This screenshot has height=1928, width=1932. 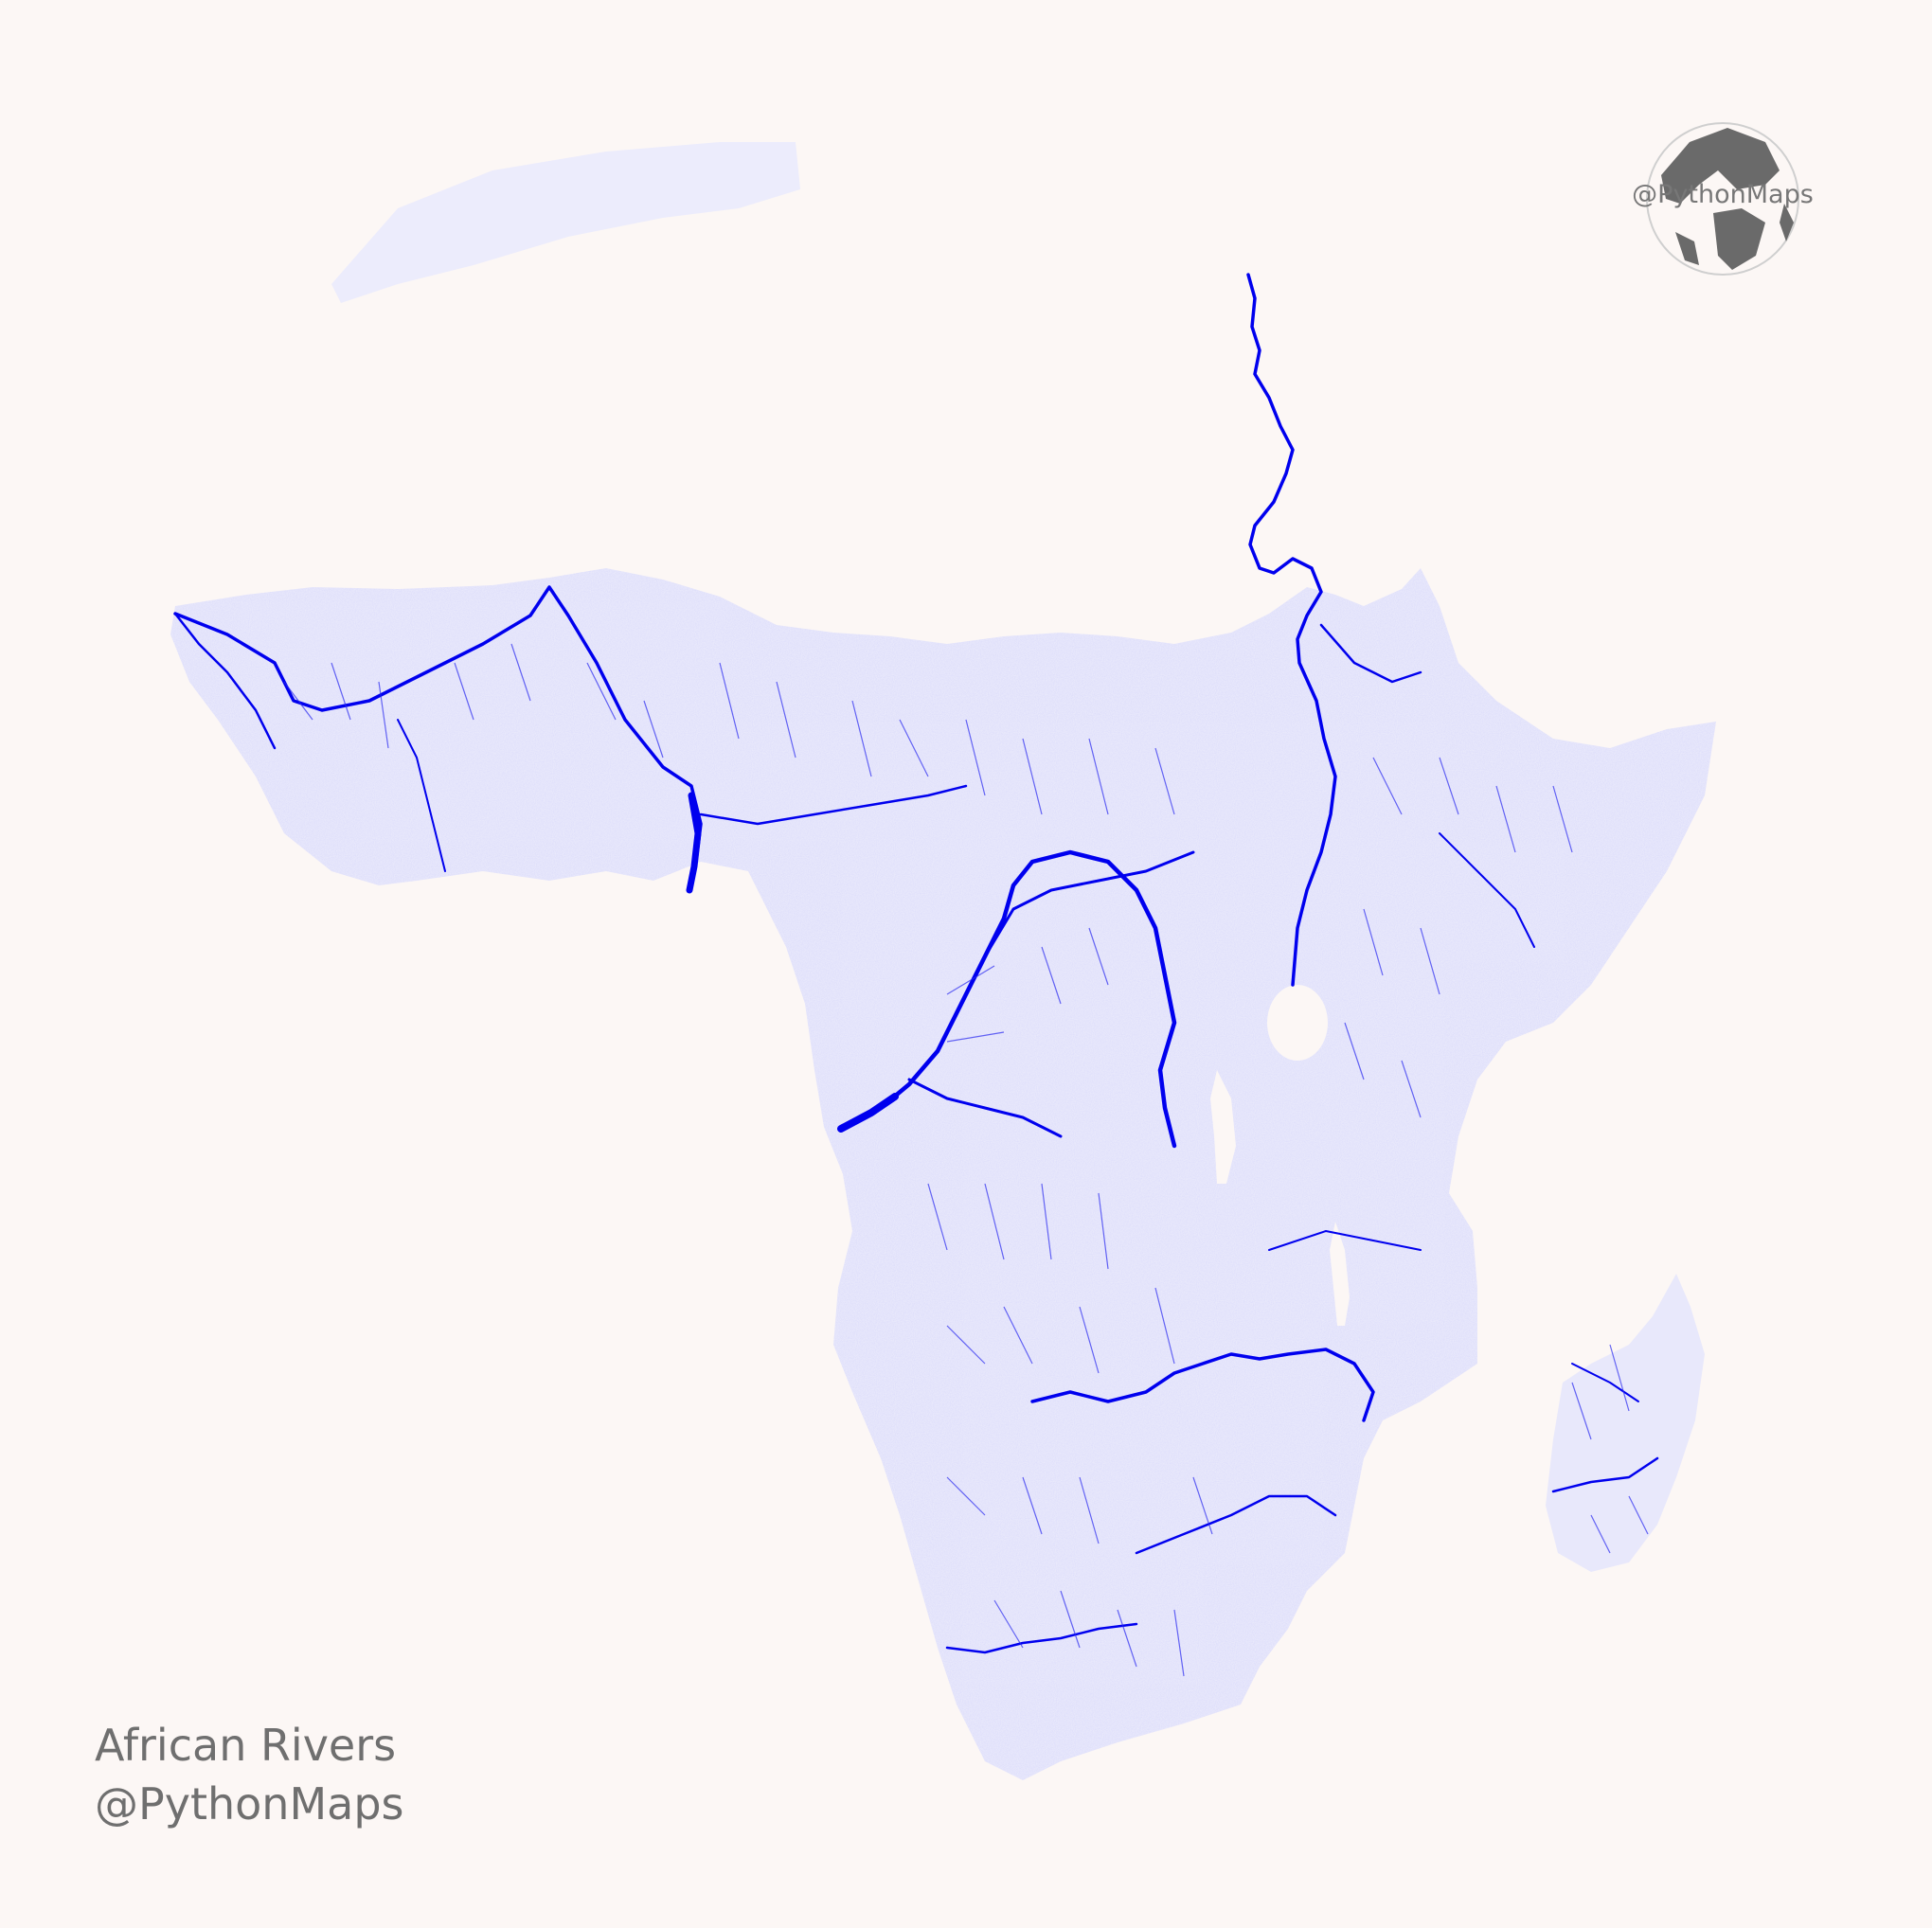 I want to click on limpopo-river, so click(x=1236, y=1524).